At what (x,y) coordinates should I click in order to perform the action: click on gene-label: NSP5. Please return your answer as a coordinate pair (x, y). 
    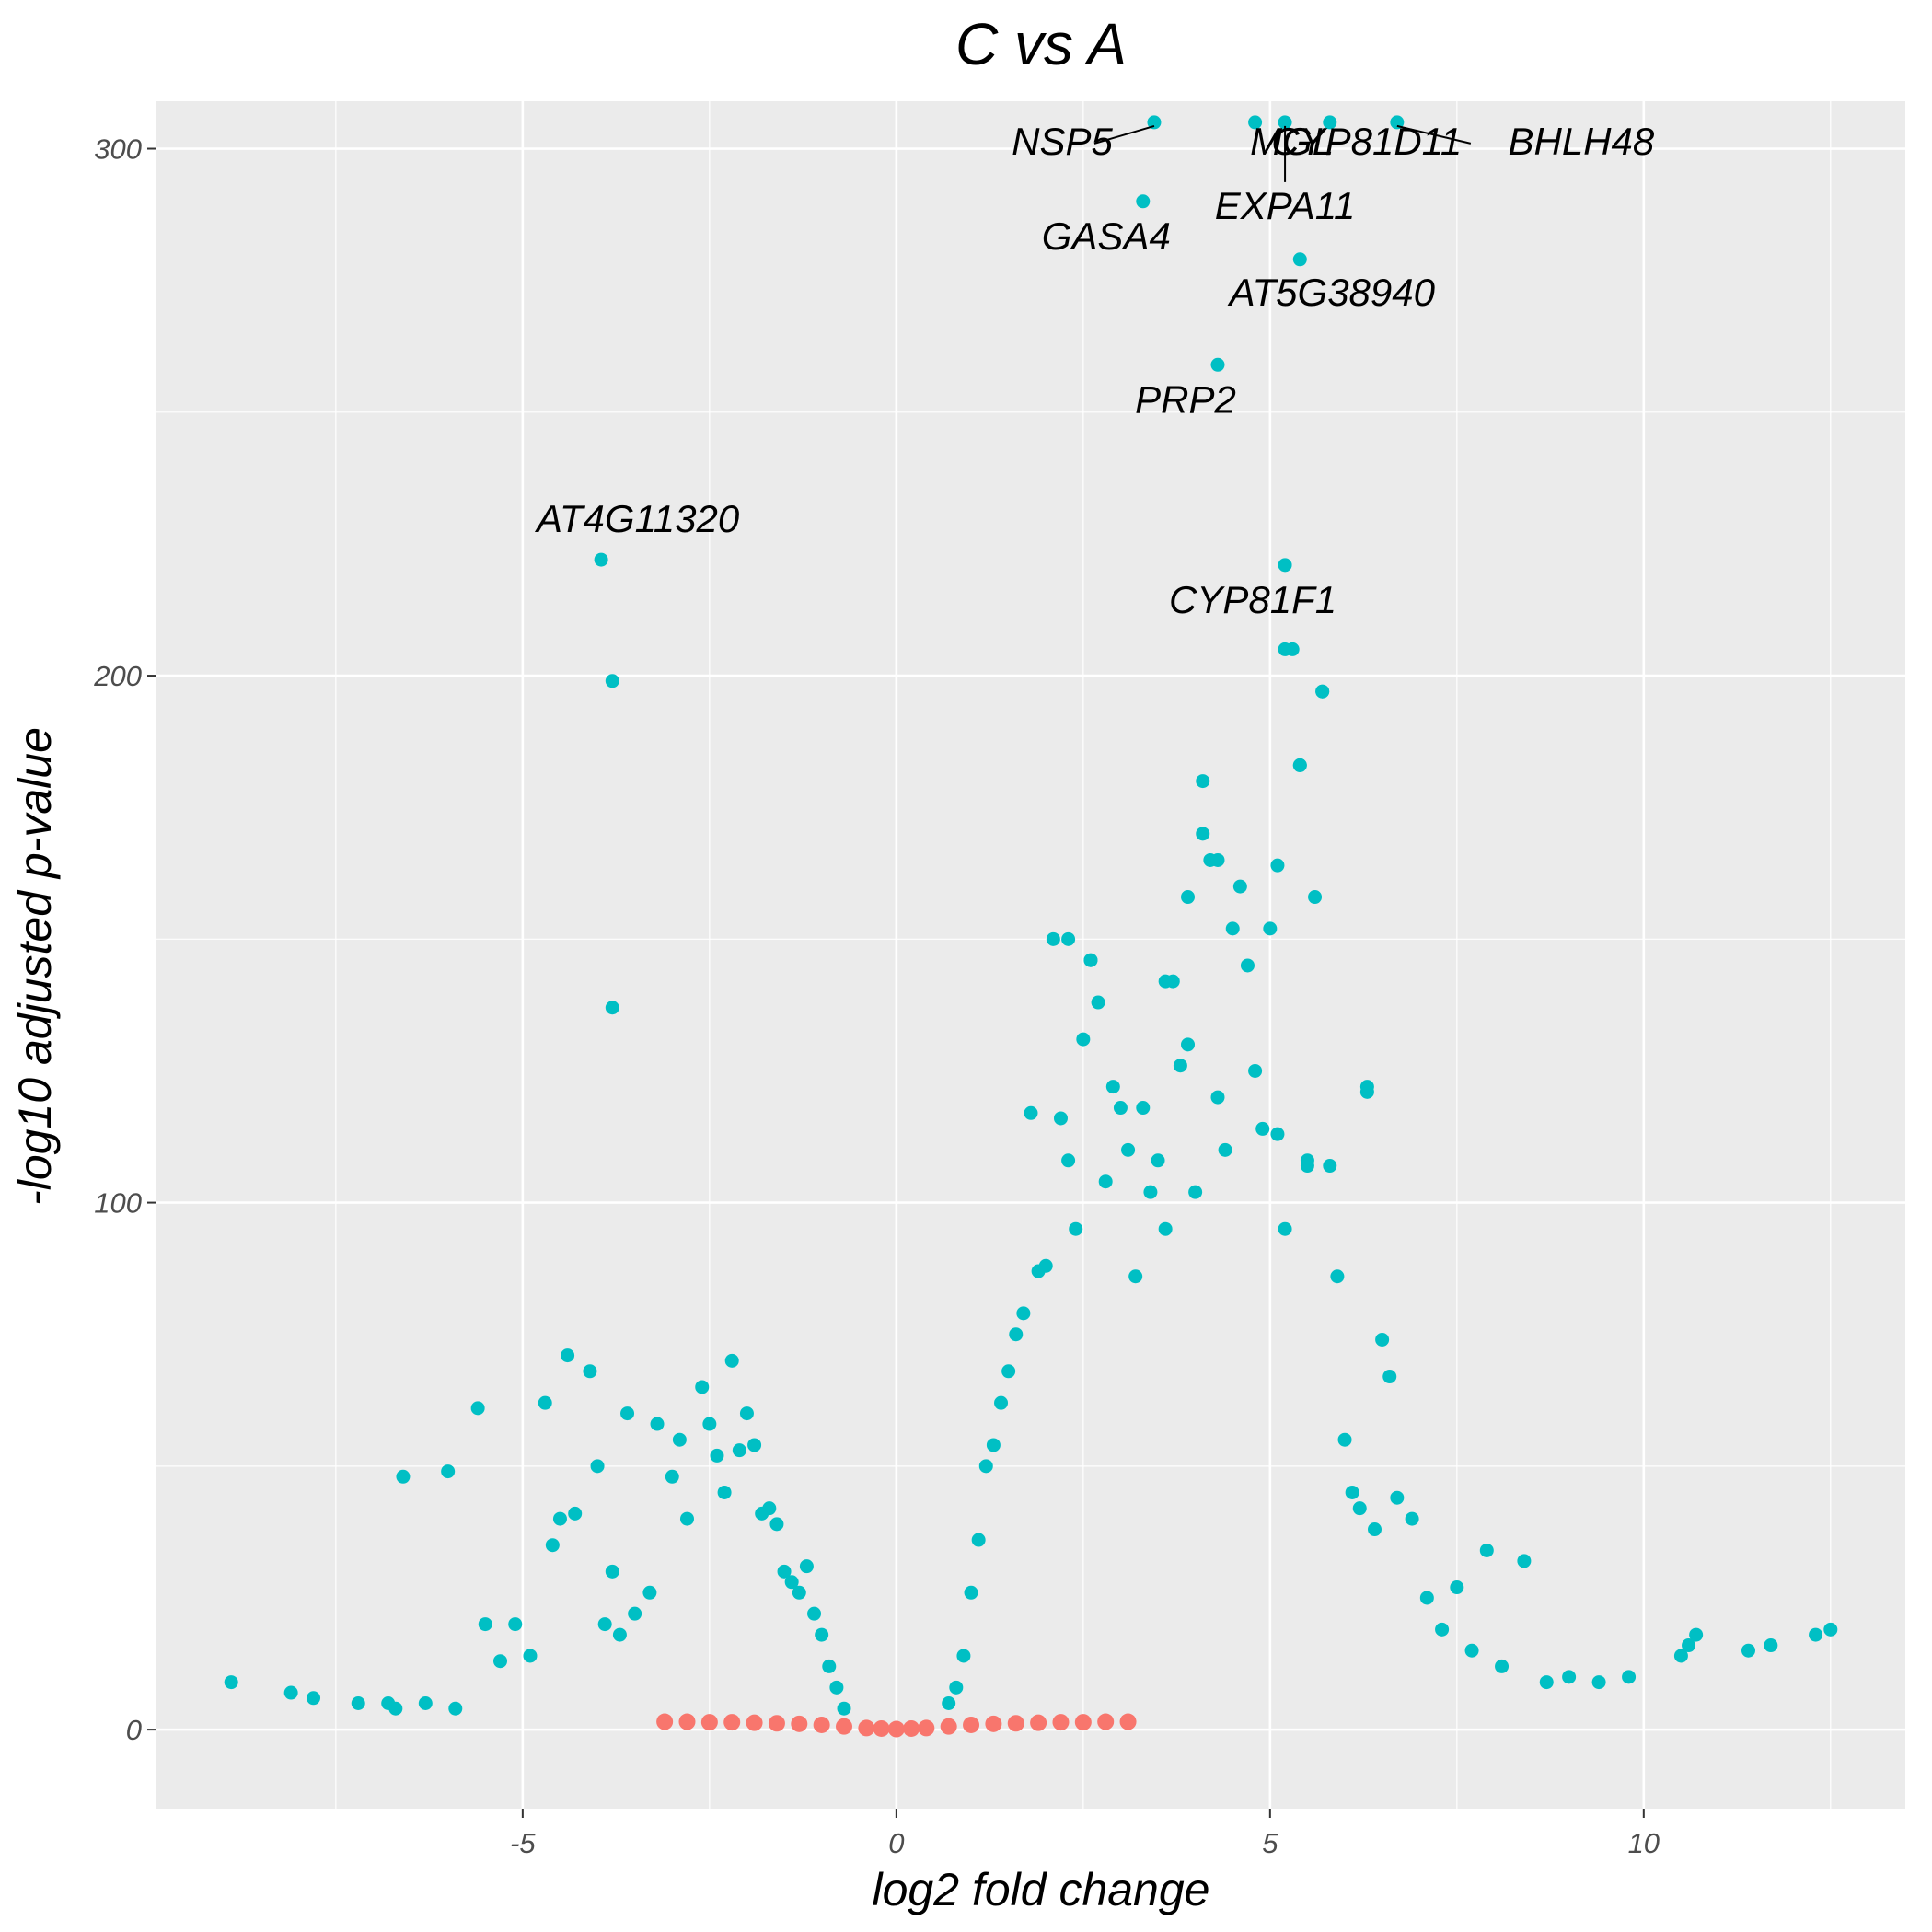
    Looking at the image, I should click on (1063, 142).